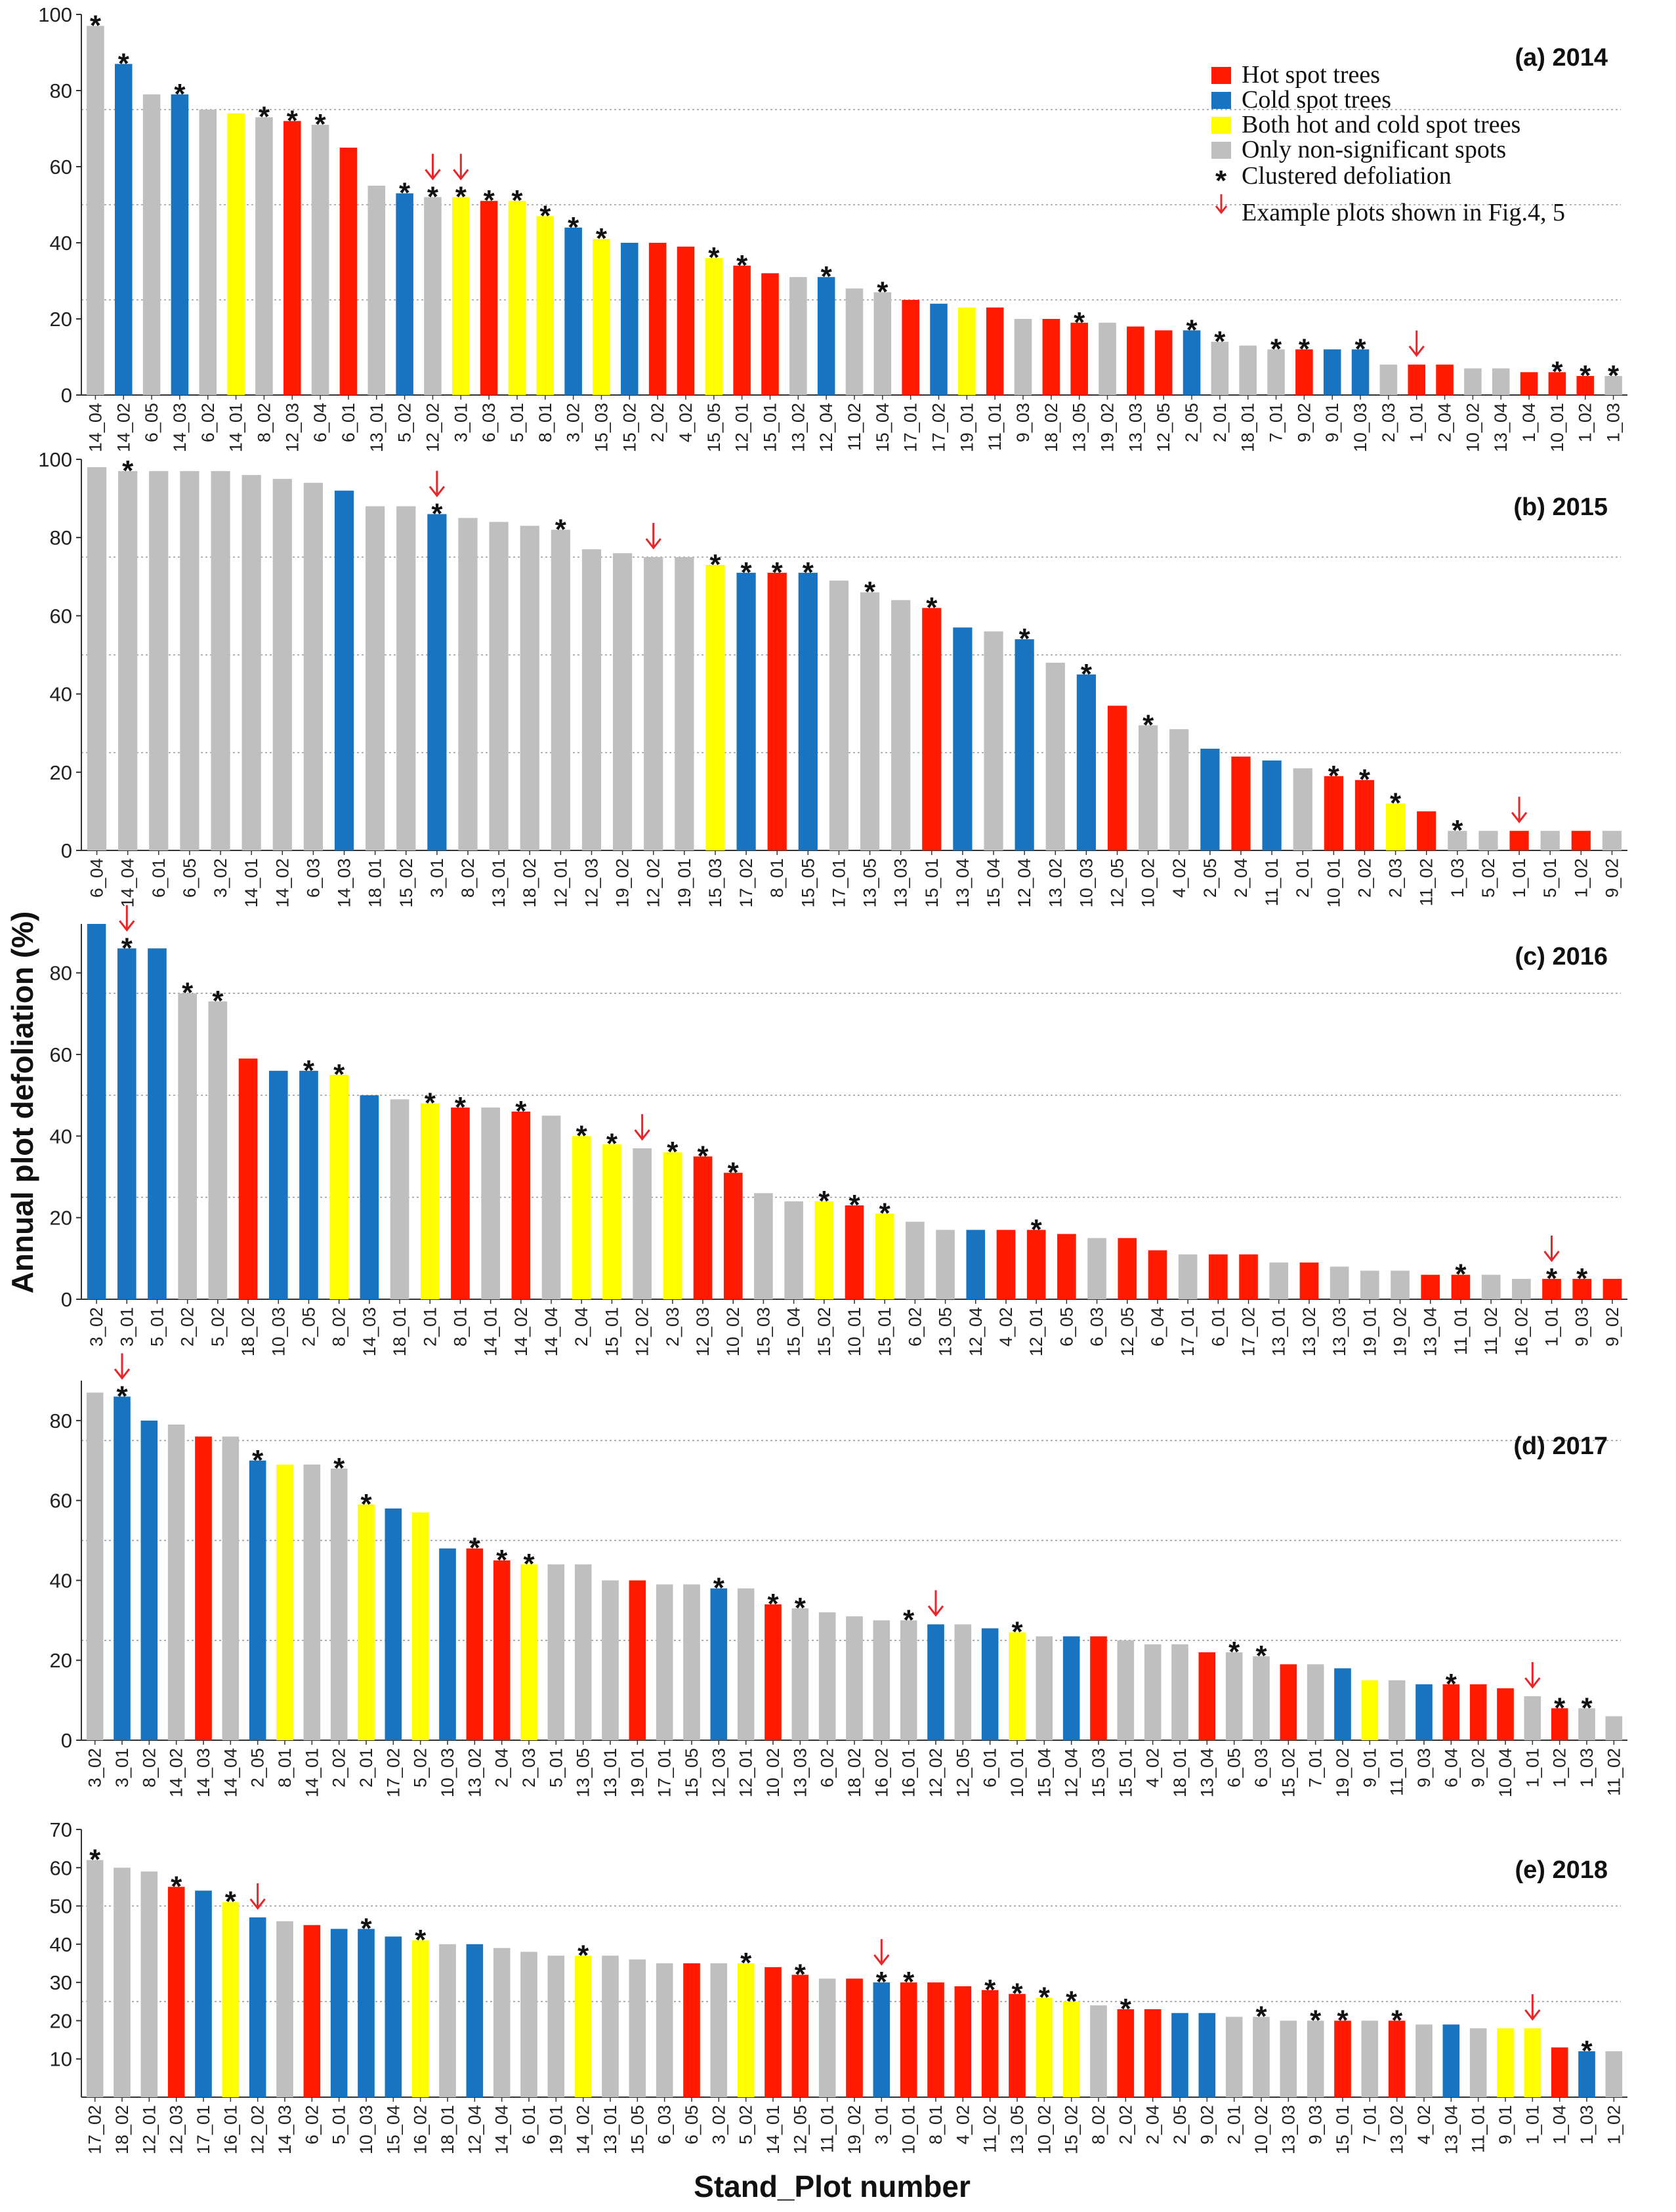 This screenshot has height=2212, width=1676. Describe the element at coordinates (421, 2129) in the screenshot. I see `x-tick-label: 16_02` at that location.